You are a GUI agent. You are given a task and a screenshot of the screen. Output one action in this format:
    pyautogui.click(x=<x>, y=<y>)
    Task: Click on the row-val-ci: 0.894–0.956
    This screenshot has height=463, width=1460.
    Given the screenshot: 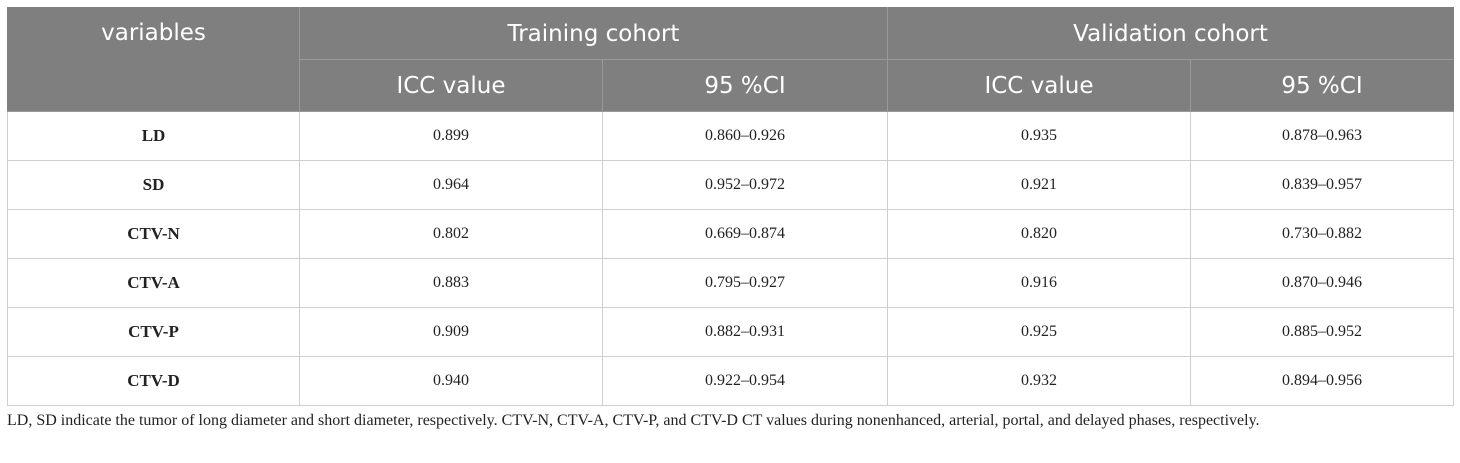 What is the action you would take?
    pyautogui.click(x=1322, y=381)
    